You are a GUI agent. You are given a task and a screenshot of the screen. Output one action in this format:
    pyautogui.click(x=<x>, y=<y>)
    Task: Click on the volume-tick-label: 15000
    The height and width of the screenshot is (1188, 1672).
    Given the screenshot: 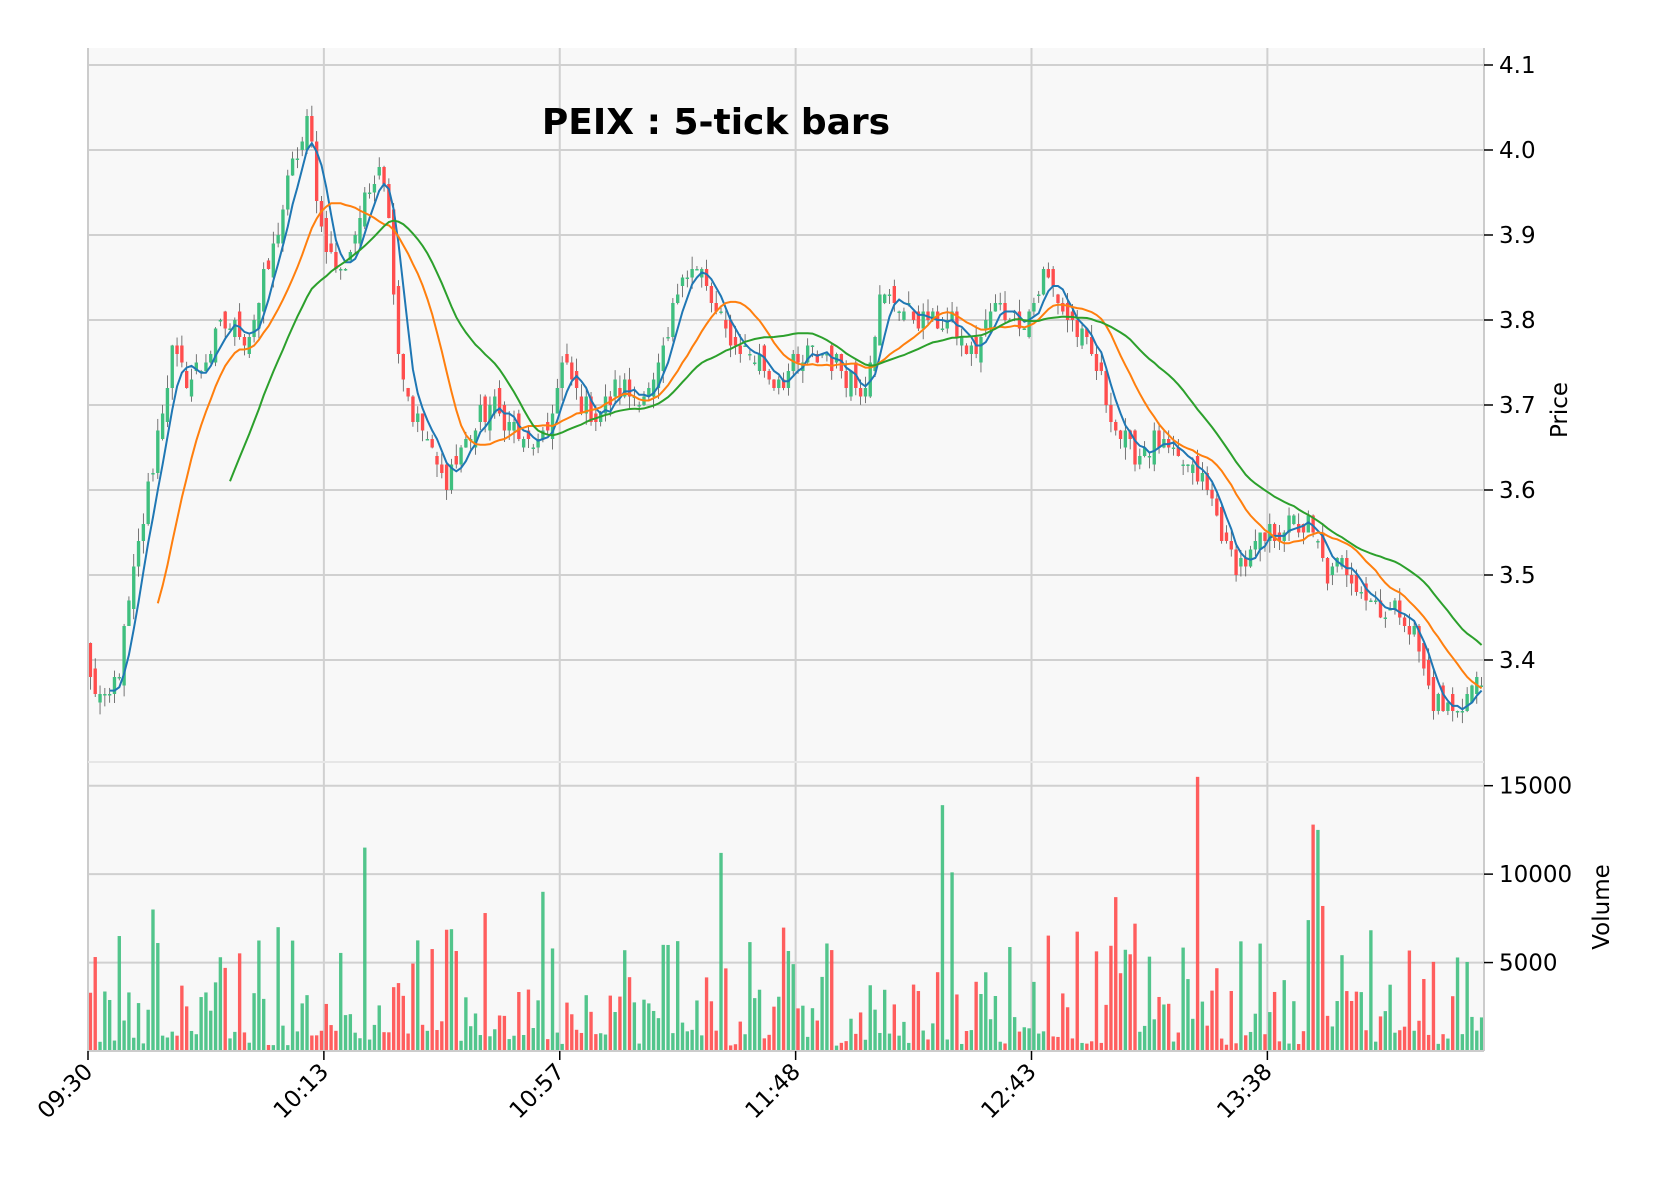 What is the action you would take?
    pyautogui.click(x=1535, y=787)
    